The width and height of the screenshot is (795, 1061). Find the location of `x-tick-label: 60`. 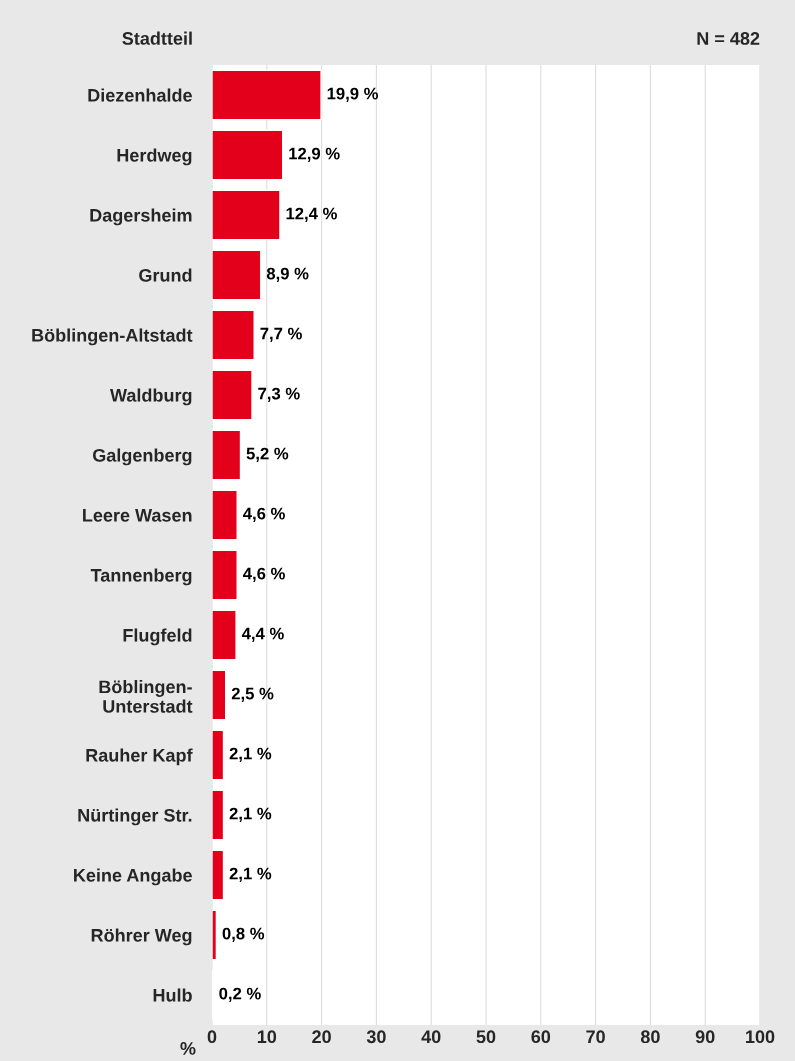

x-tick-label: 60 is located at coordinates (541, 1037).